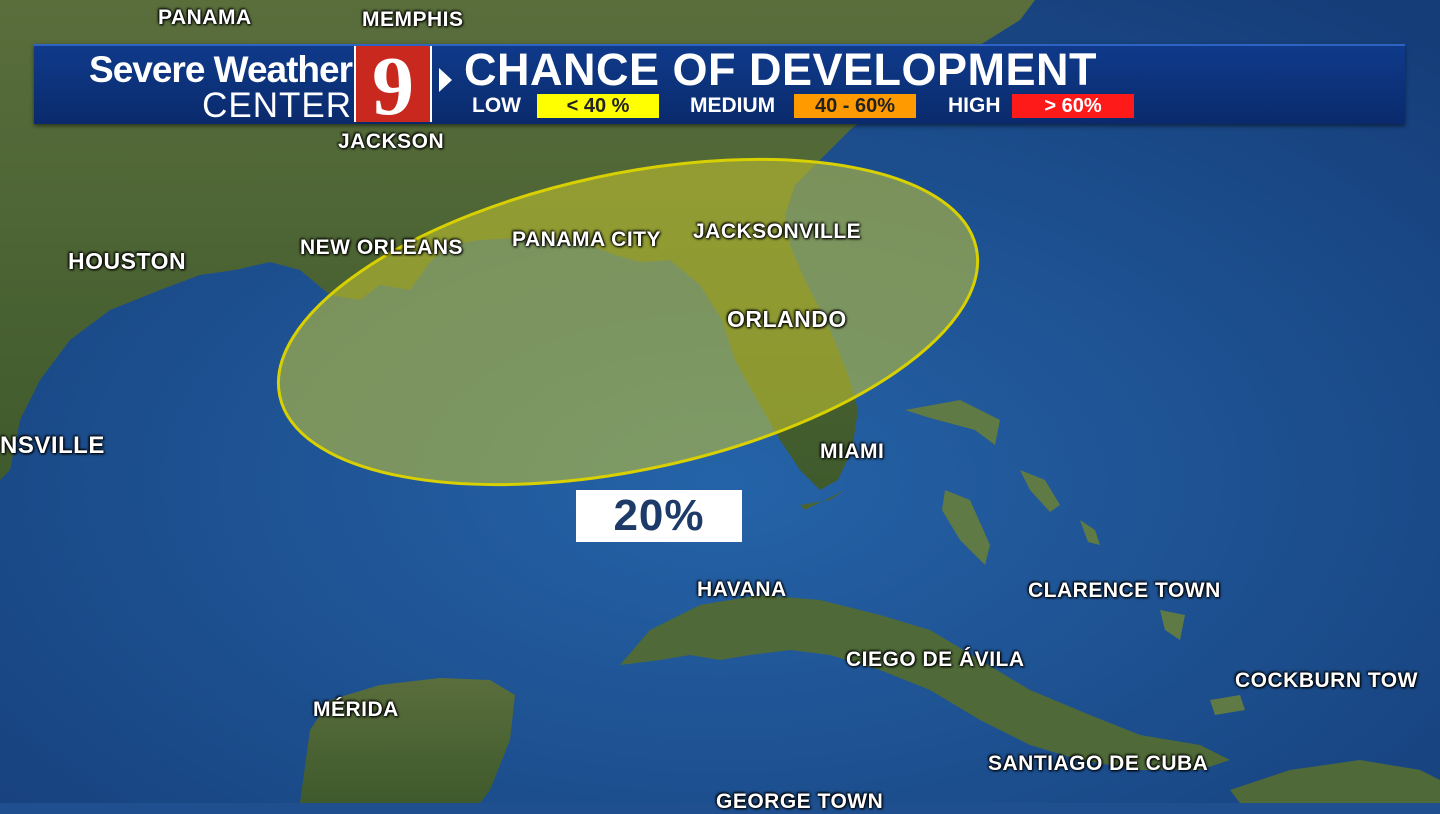  I want to click on city-label-brownsville: NSVILLE, so click(52, 445).